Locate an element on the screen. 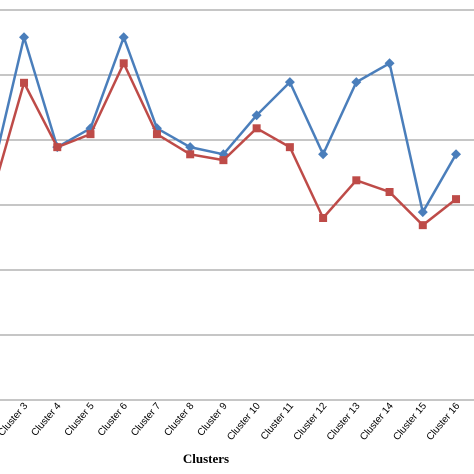  x-tick-label: Cluster 6 is located at coordinates (113, 420).